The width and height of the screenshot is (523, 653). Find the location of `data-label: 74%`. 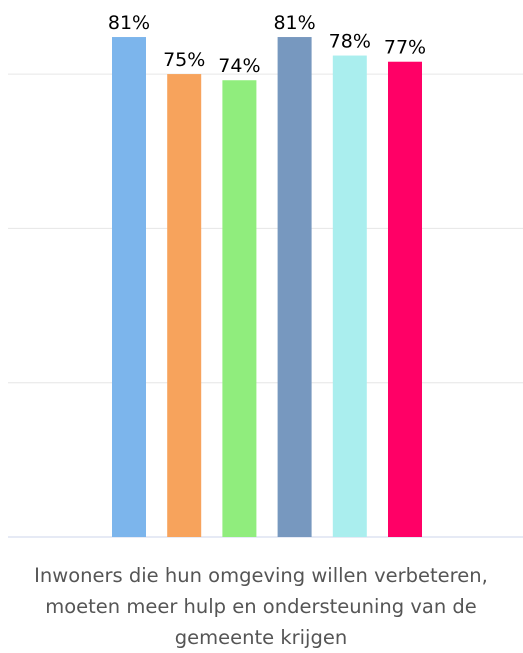

data-label: 74% is located at coordinates (239, 66).